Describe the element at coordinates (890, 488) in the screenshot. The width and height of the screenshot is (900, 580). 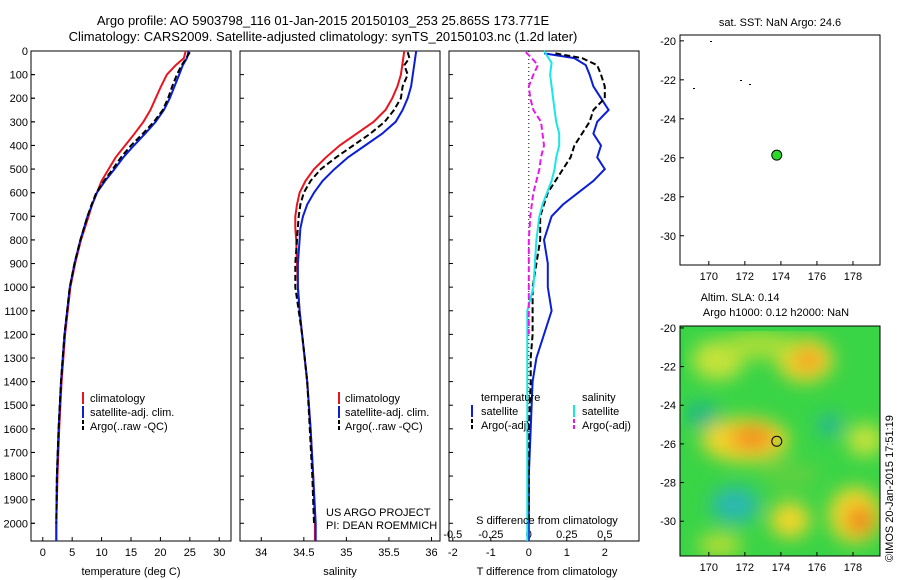
I see `imos-credit: ©IMOS 20-Jan-2015 17:51:19` at that location.